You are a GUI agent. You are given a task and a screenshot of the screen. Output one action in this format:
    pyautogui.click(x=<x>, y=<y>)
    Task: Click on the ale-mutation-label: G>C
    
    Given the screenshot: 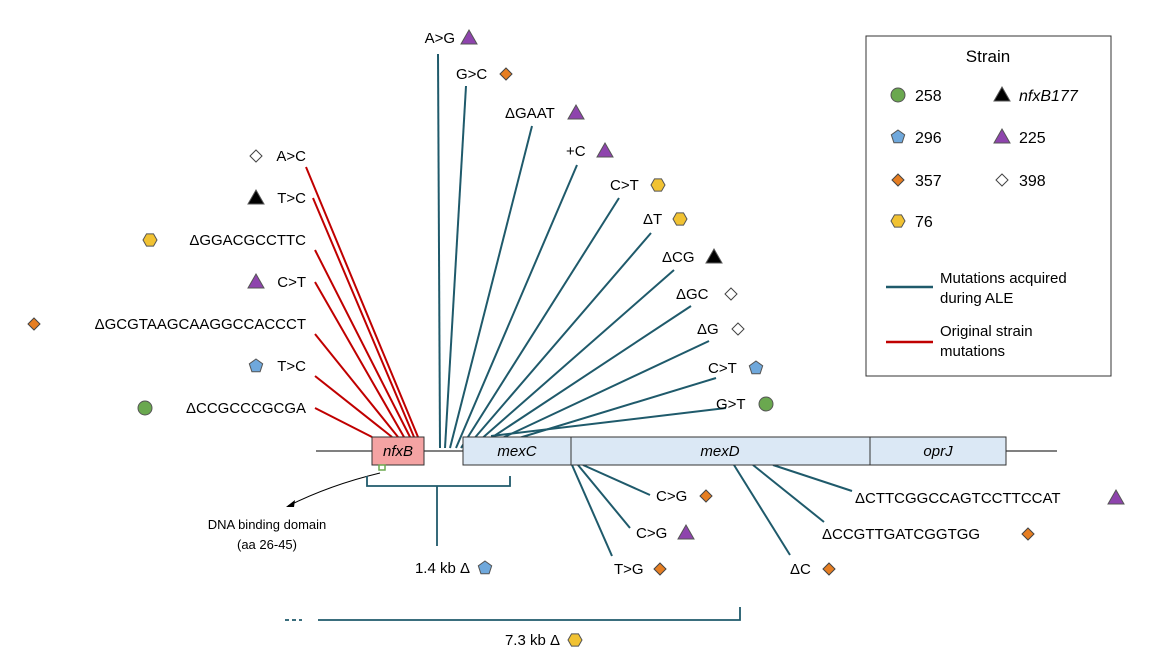 What is the action you would take?
    pyautogui.click(x=471, y=74)
    